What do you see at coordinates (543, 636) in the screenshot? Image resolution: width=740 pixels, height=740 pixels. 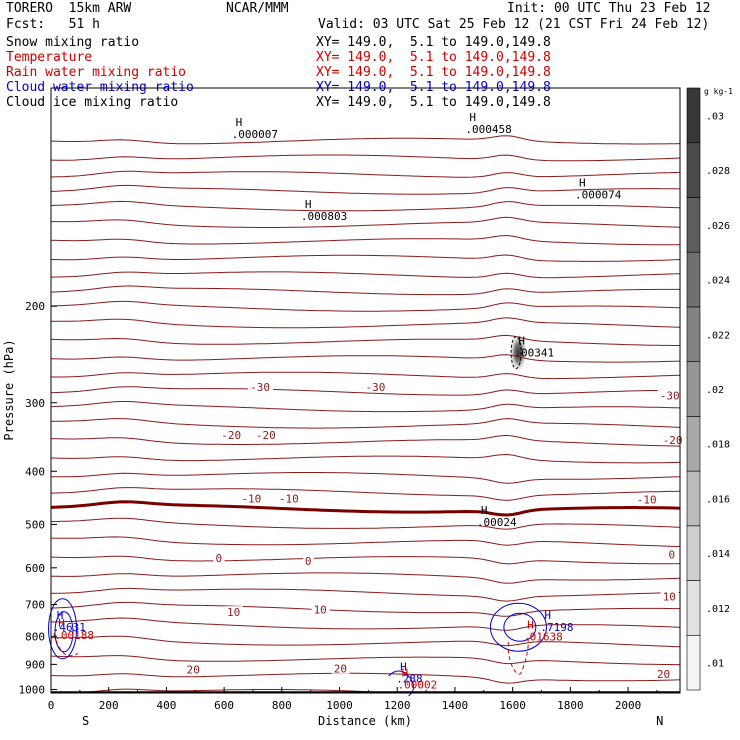 I see `maximum-value: .01638` at bounding box center [543, 636].